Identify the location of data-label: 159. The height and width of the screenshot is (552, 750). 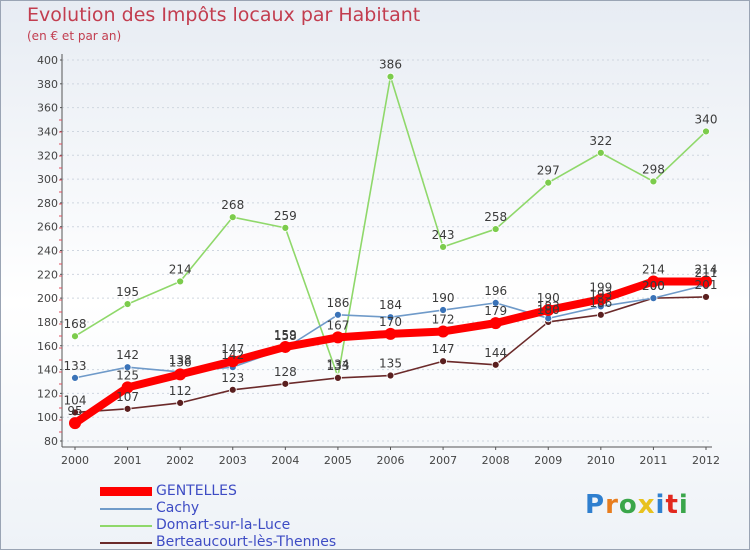
(285, 335).